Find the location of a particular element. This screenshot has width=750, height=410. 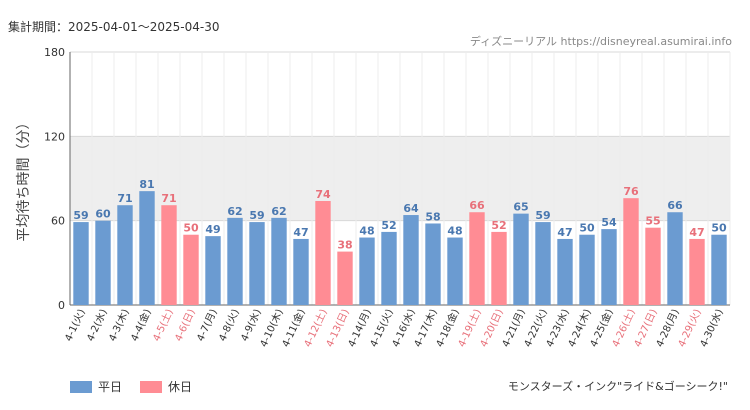

data-label: 38 is located at coordinates (344, 245).